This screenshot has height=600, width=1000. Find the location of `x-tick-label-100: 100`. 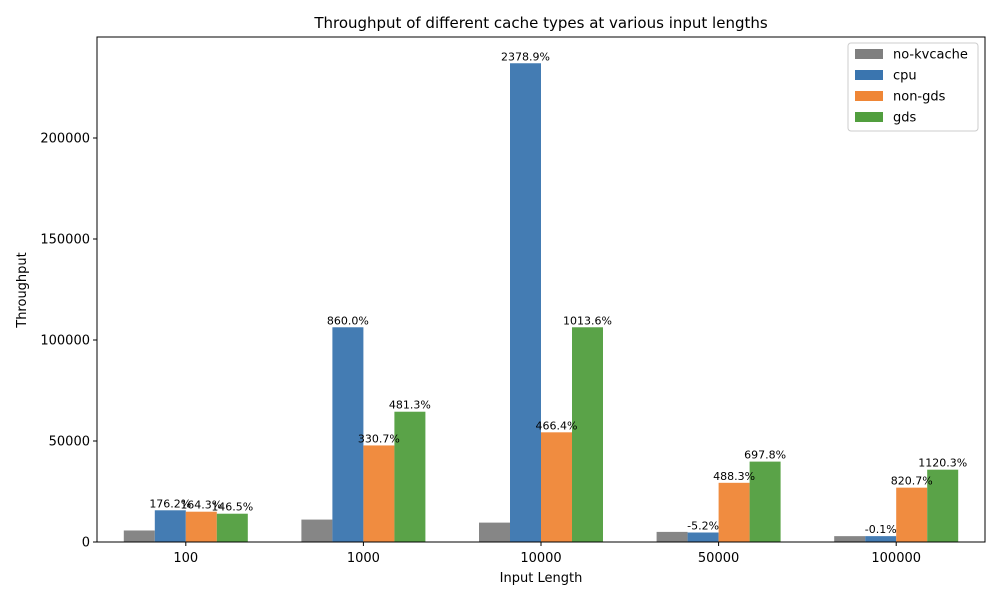

x-tick-label-100: 100 is located at coordinates (185, 558).